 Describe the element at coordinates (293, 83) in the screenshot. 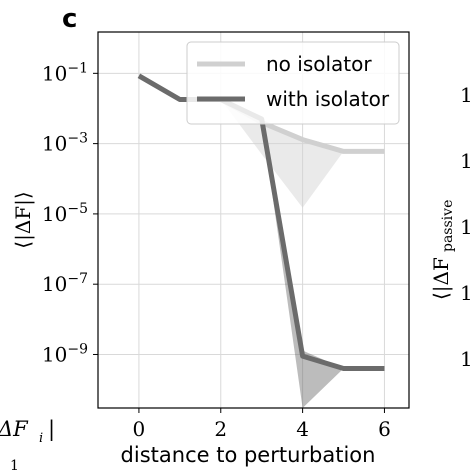

I see `legend: no isolator with isolator` at that location.